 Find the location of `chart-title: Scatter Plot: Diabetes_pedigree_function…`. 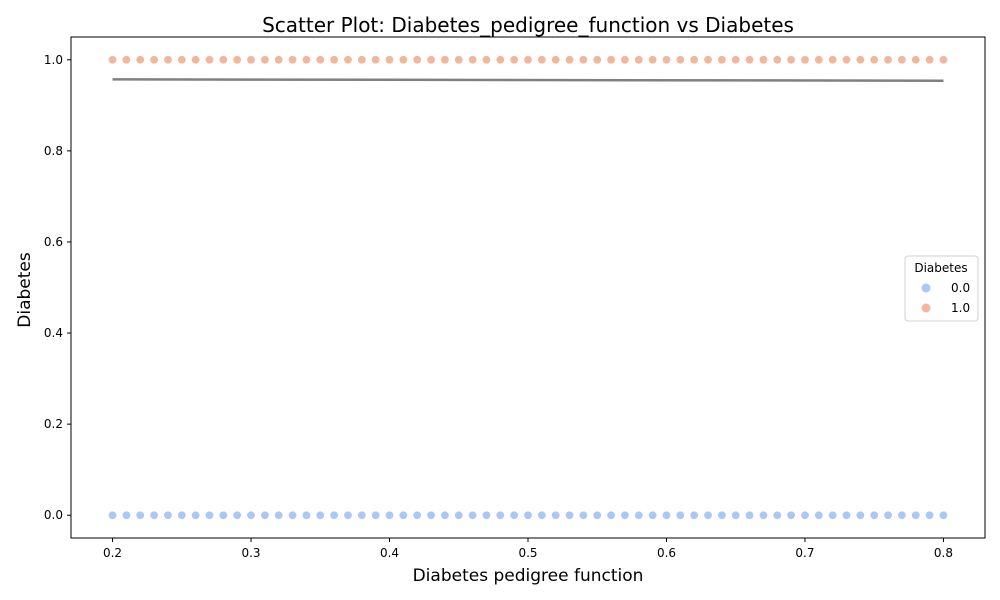

chart-title: Scatter Plot: Diabetes_pedigree_function… is located at coordinates (528, 25).